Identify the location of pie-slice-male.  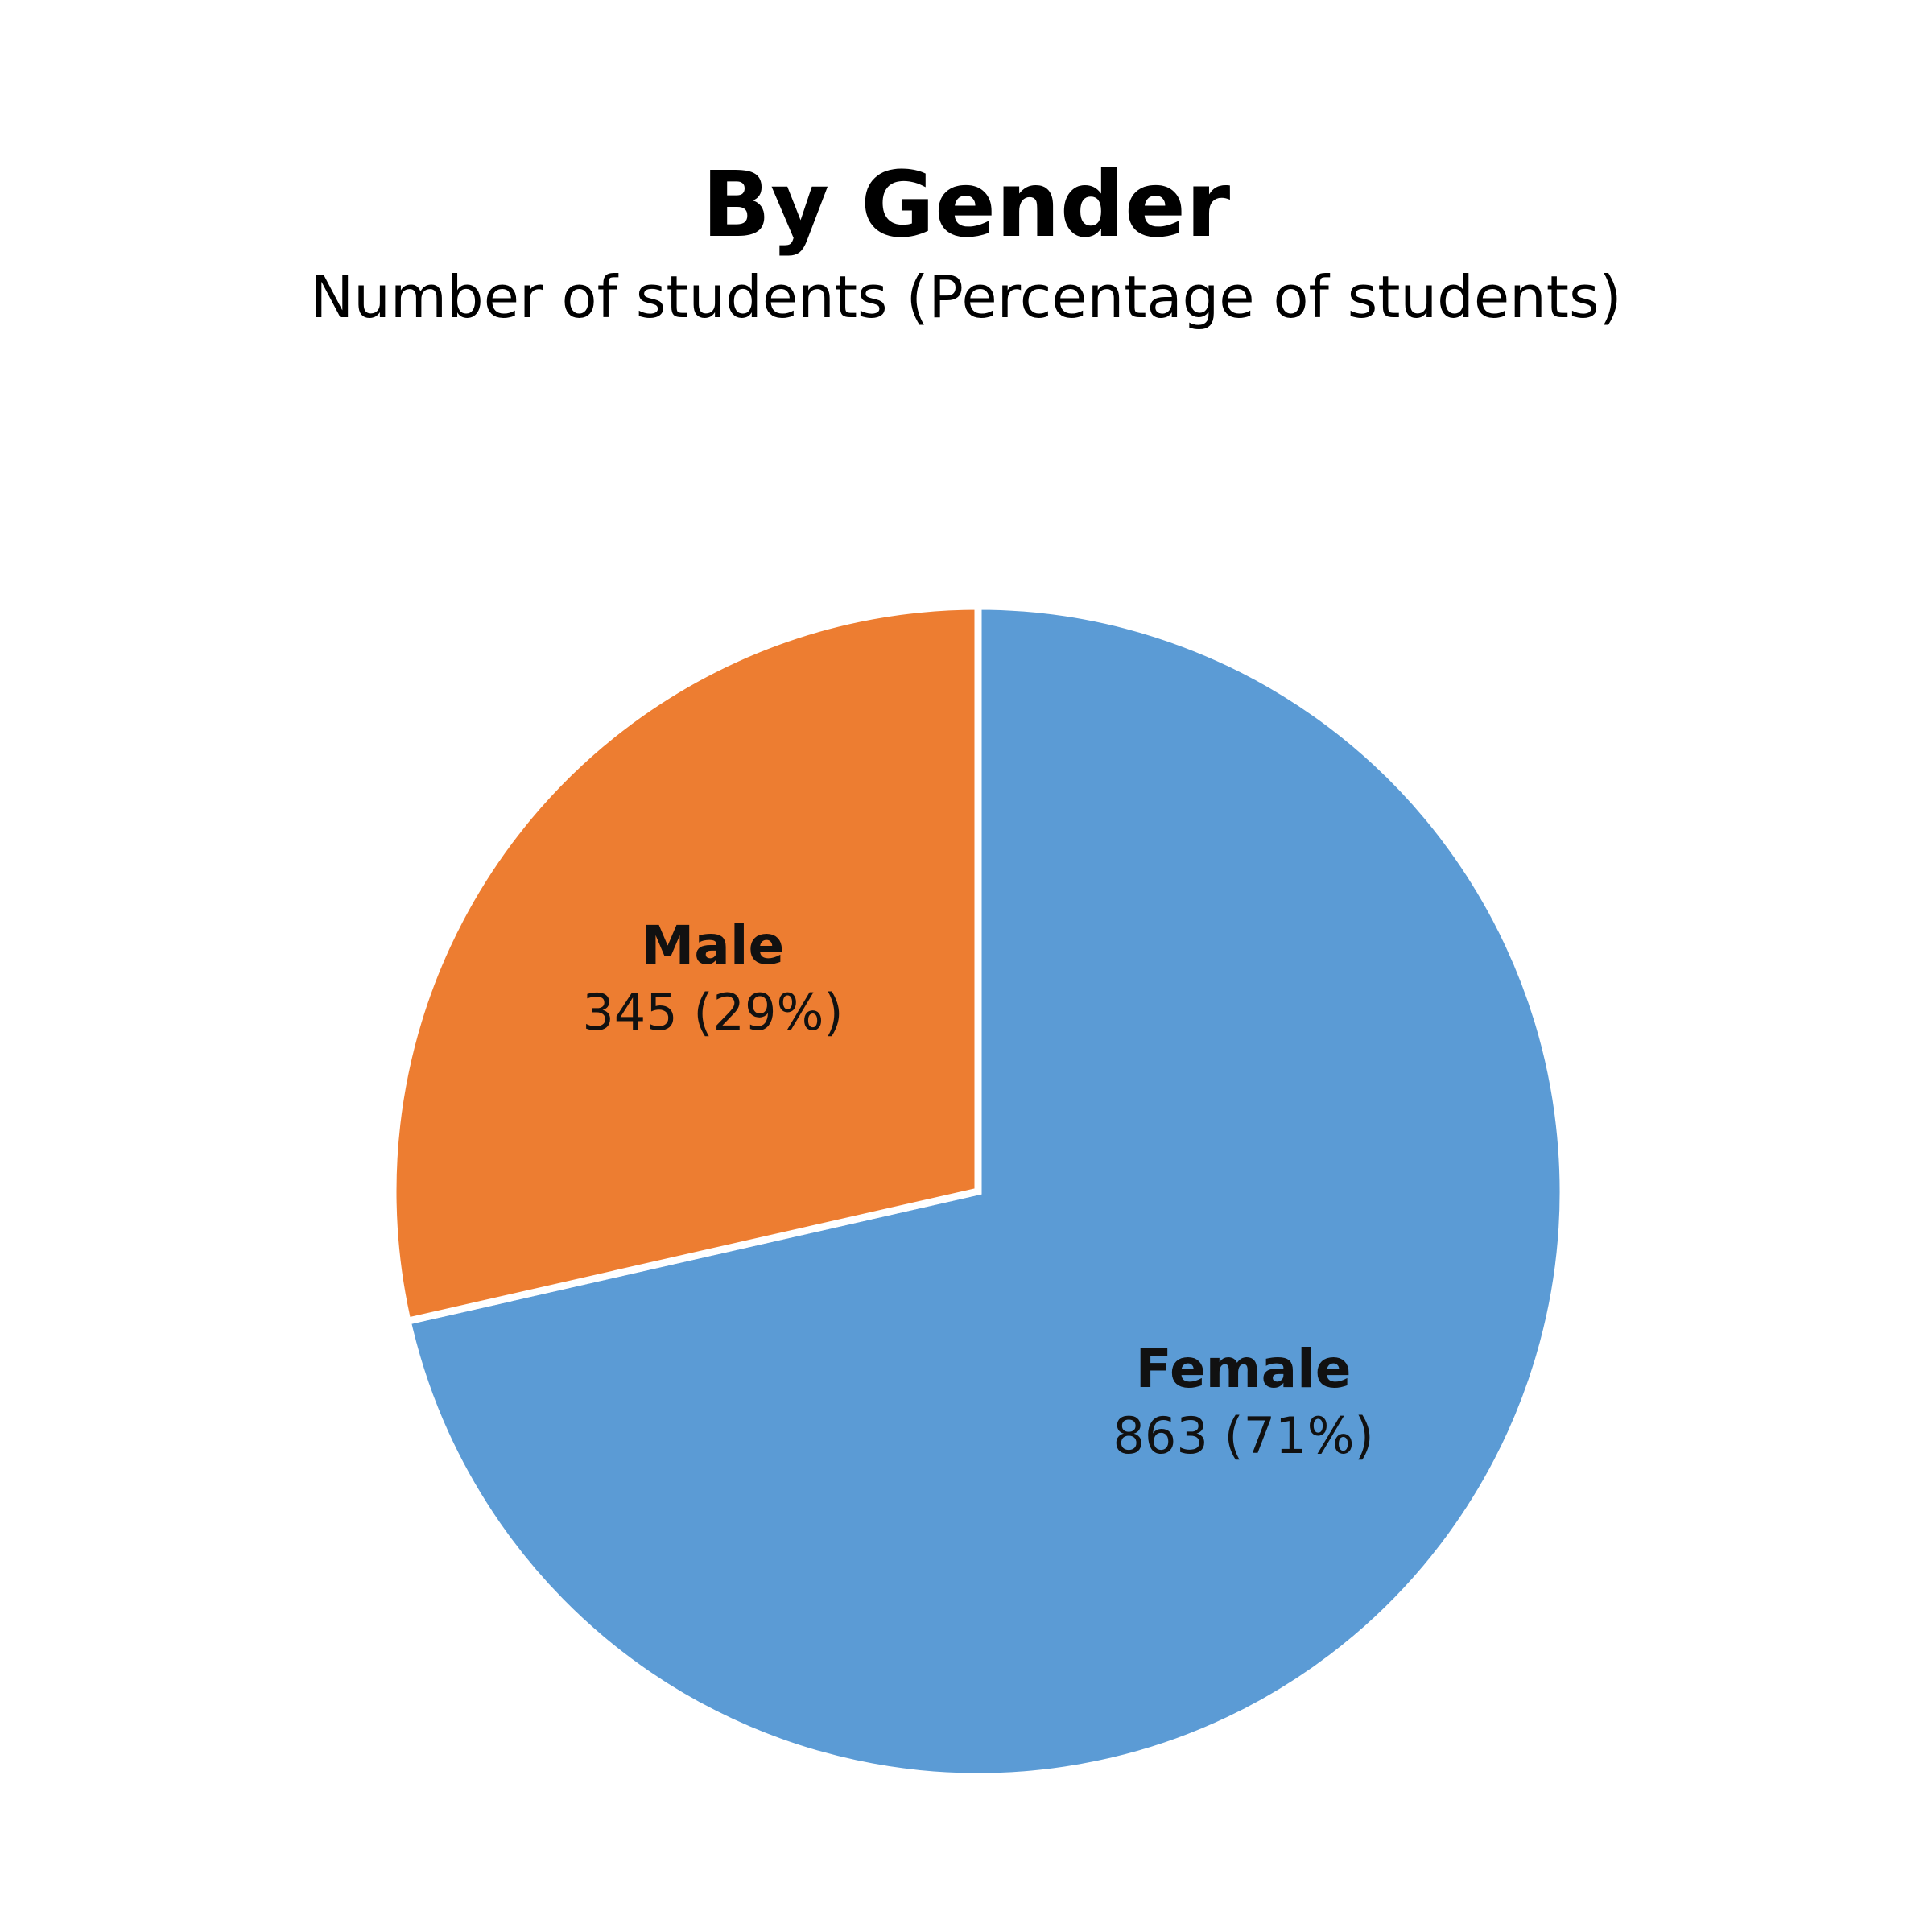
(685, 964).